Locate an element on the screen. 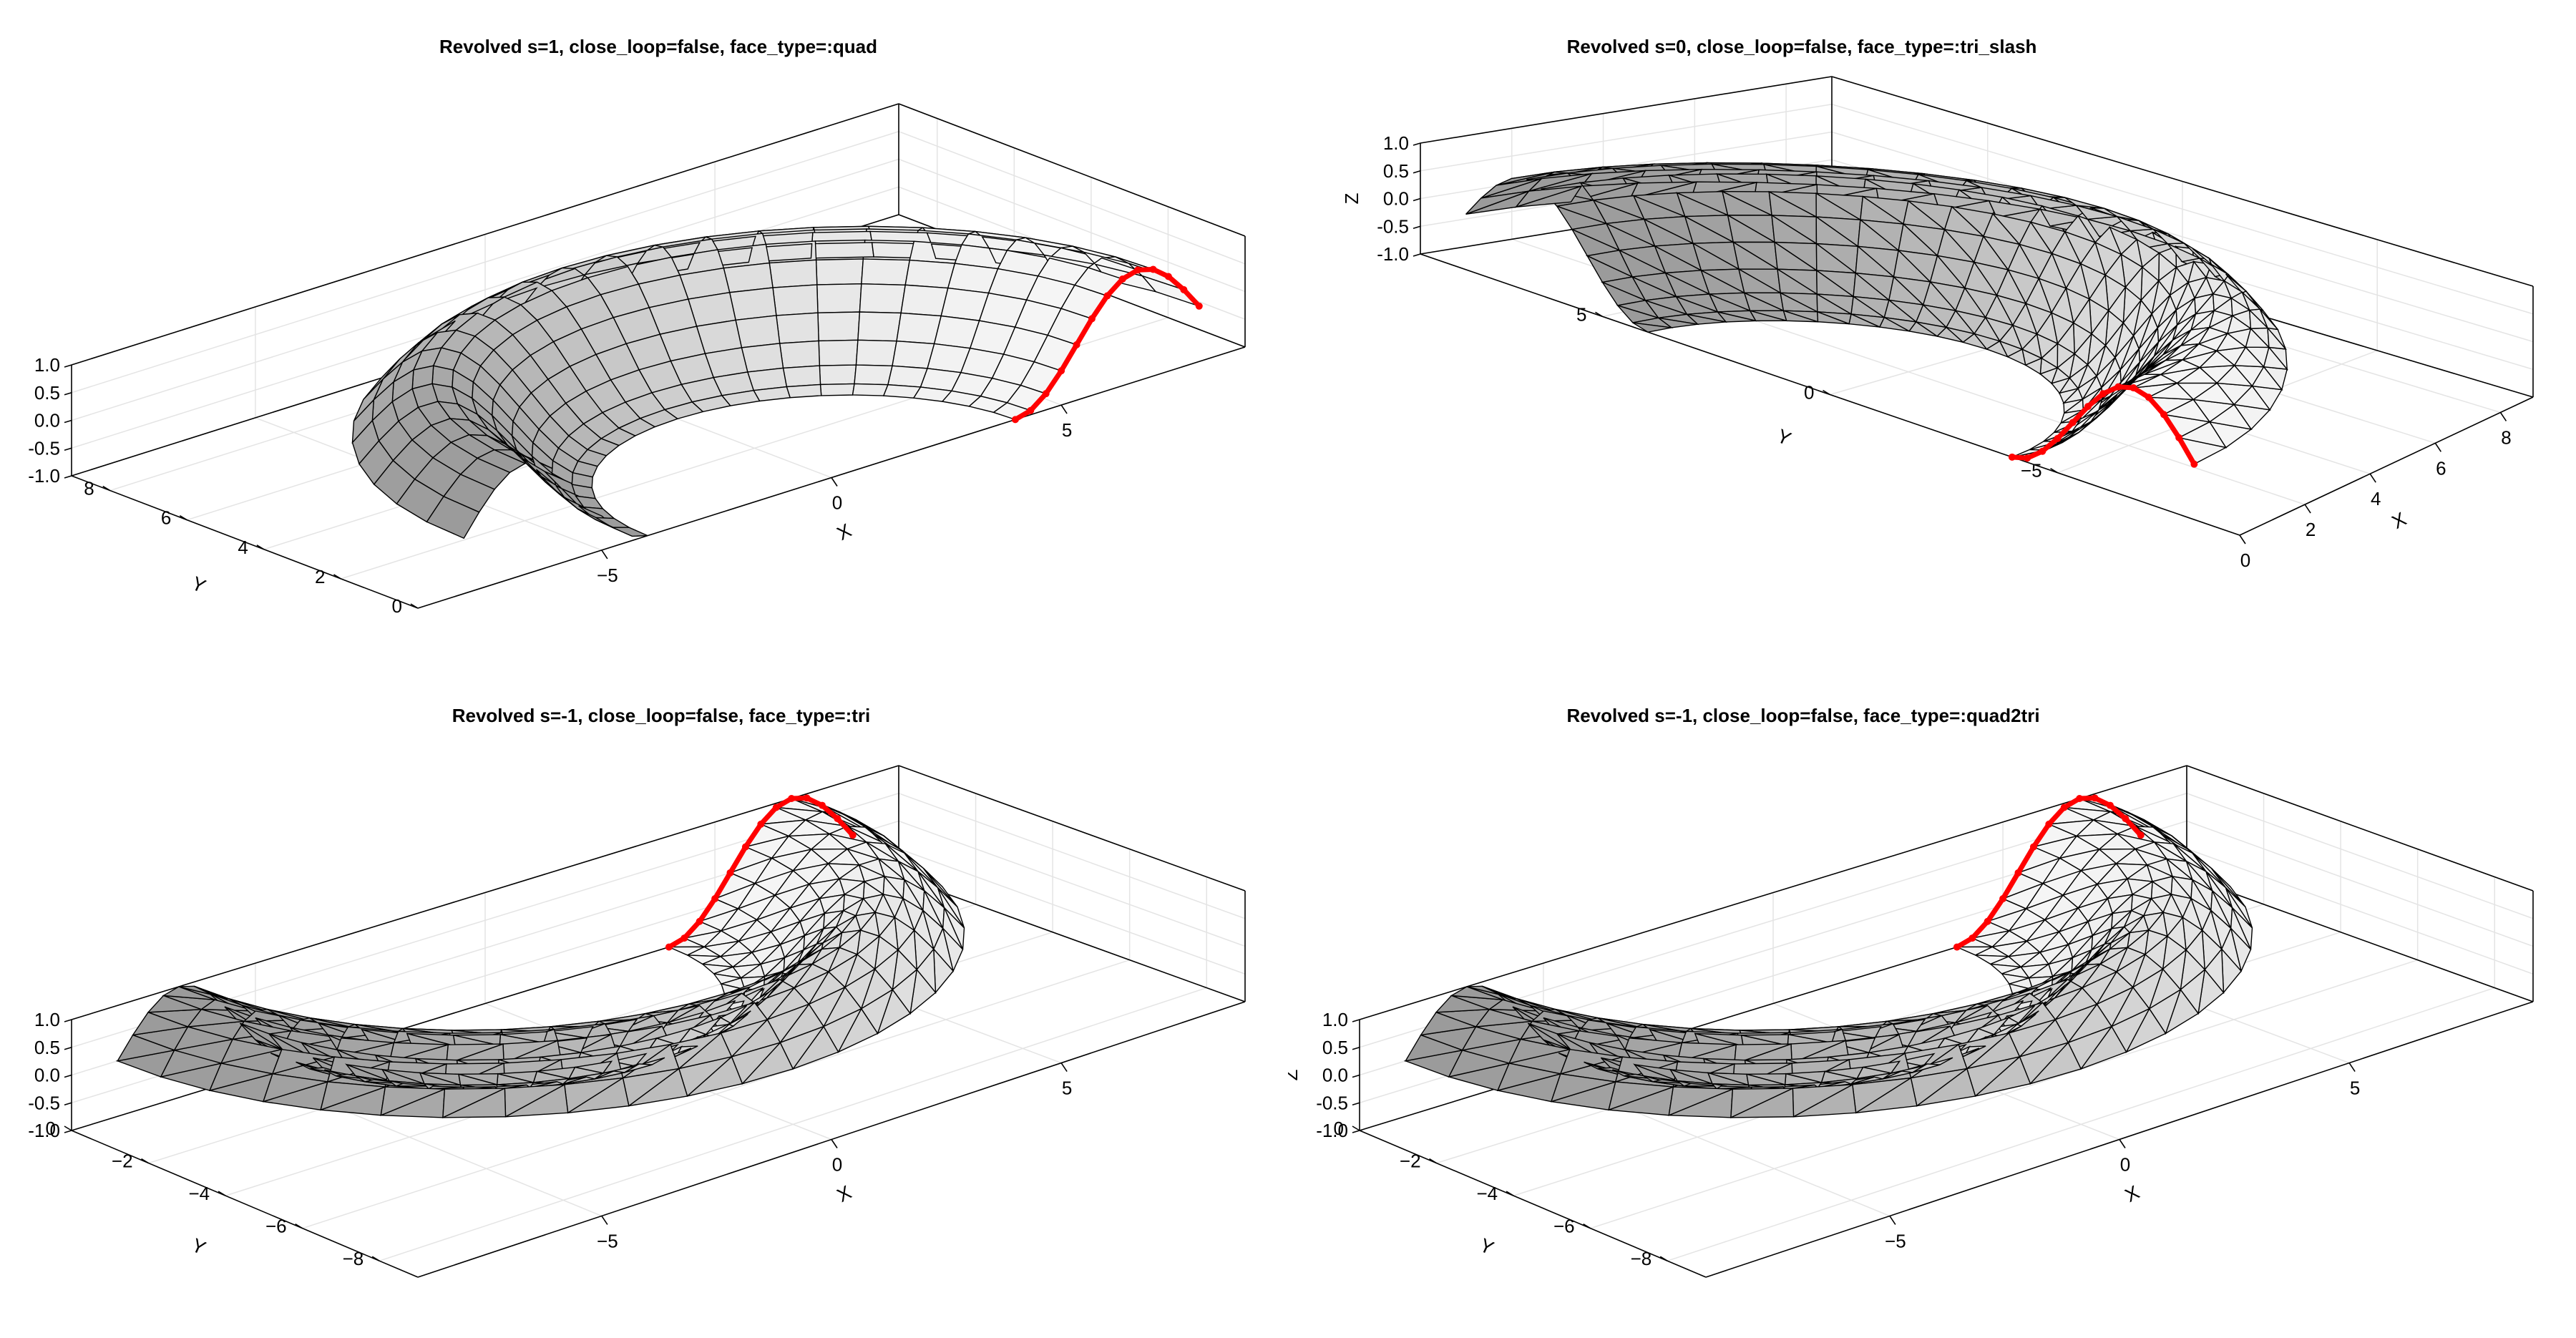 This screenshot has height=1338, width=2576. z-tick-label: 1.0 is located at coordinates (1335, 1019).